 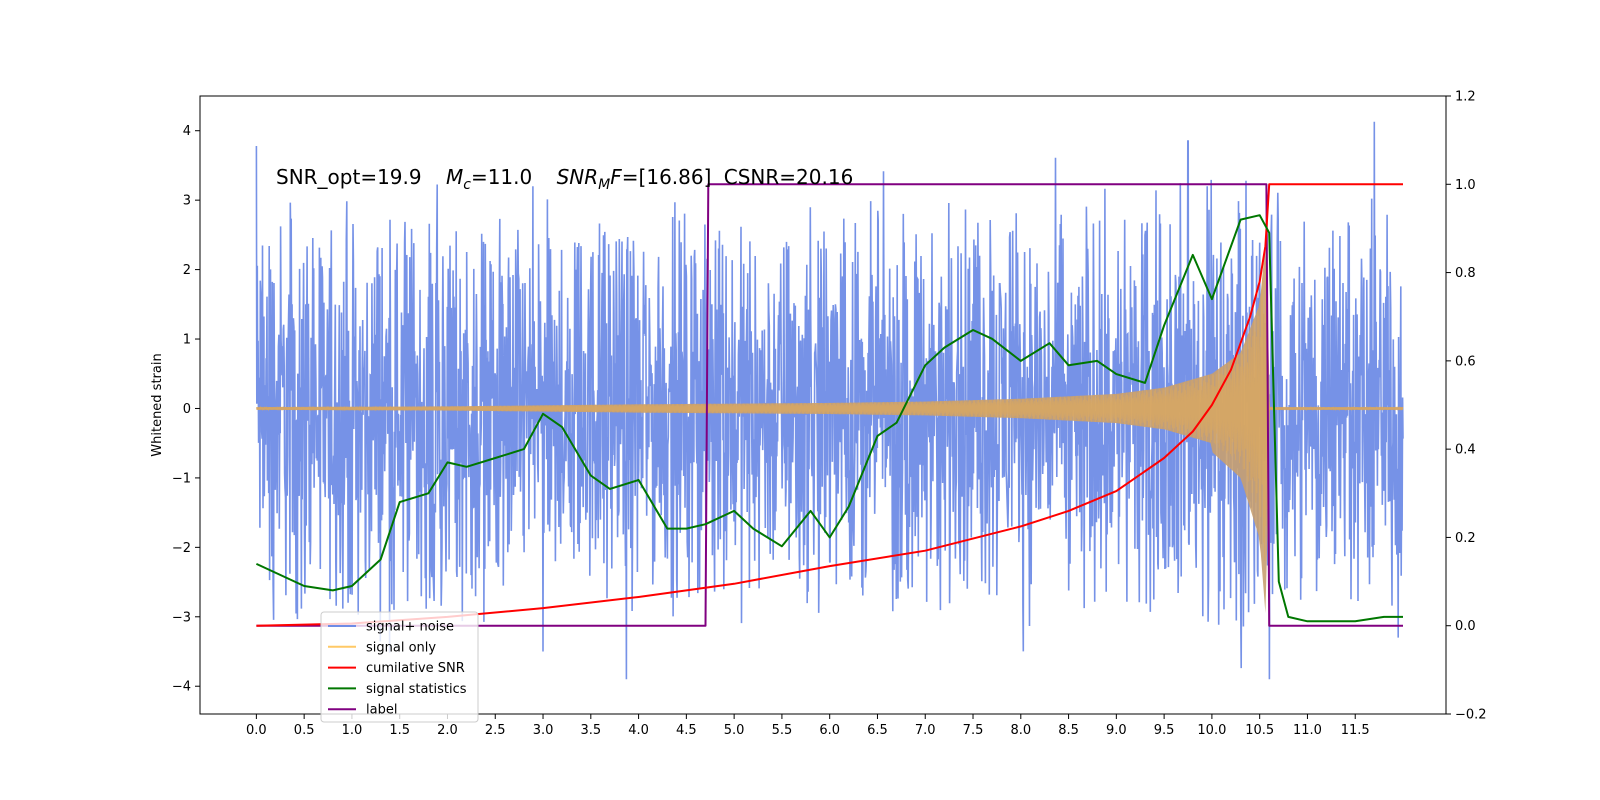 I want to click on legend-label: cumilative SNR, so click(x=415, y=668).